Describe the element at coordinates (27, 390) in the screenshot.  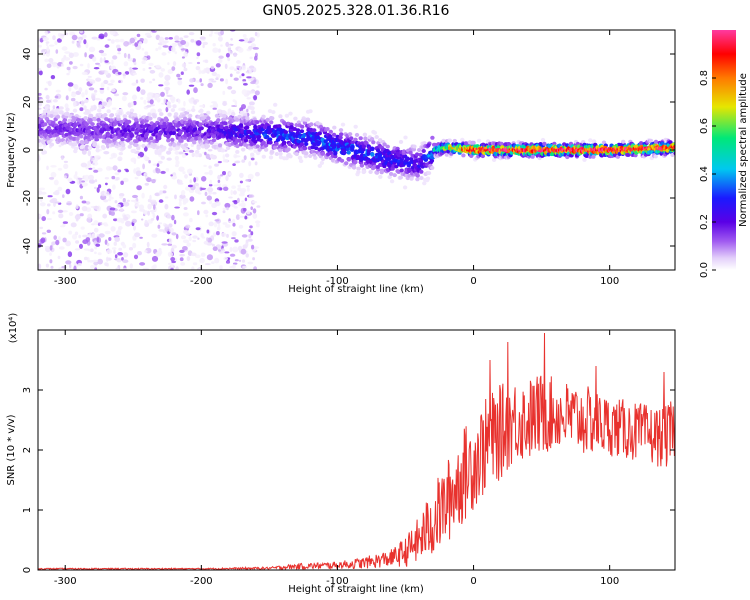
I see `snr-y-tick-label: 3` at that location.